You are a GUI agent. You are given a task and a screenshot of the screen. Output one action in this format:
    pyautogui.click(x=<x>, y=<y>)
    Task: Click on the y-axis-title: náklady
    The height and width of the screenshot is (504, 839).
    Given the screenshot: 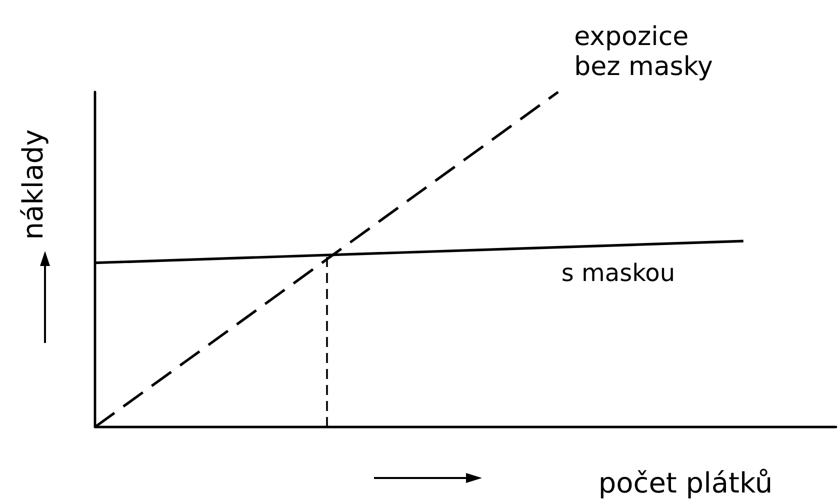 What is the action you would take?
    pyautogui.click(x=33, y=184)
    